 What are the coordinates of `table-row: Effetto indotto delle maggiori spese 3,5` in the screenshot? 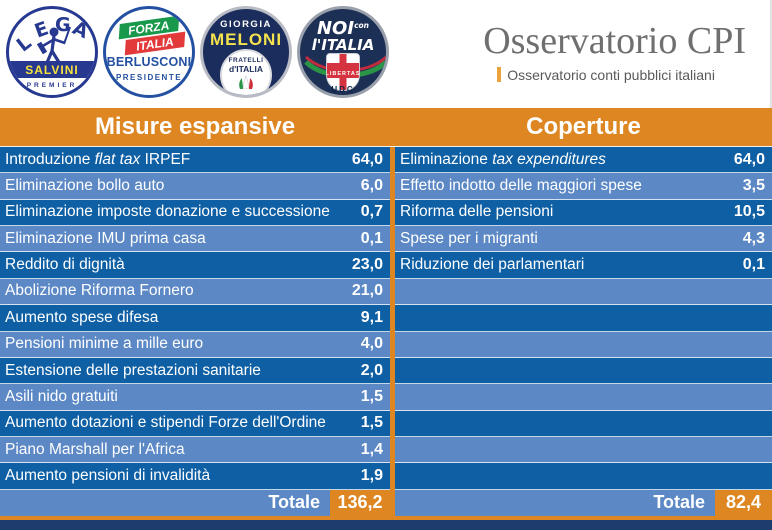 It's located at (583, 186).